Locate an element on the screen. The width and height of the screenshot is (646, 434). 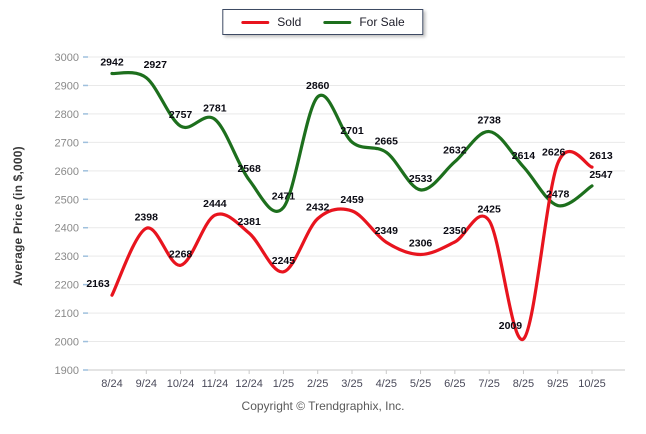
legend: Sold For Sale is located at coordinates (323, 22).